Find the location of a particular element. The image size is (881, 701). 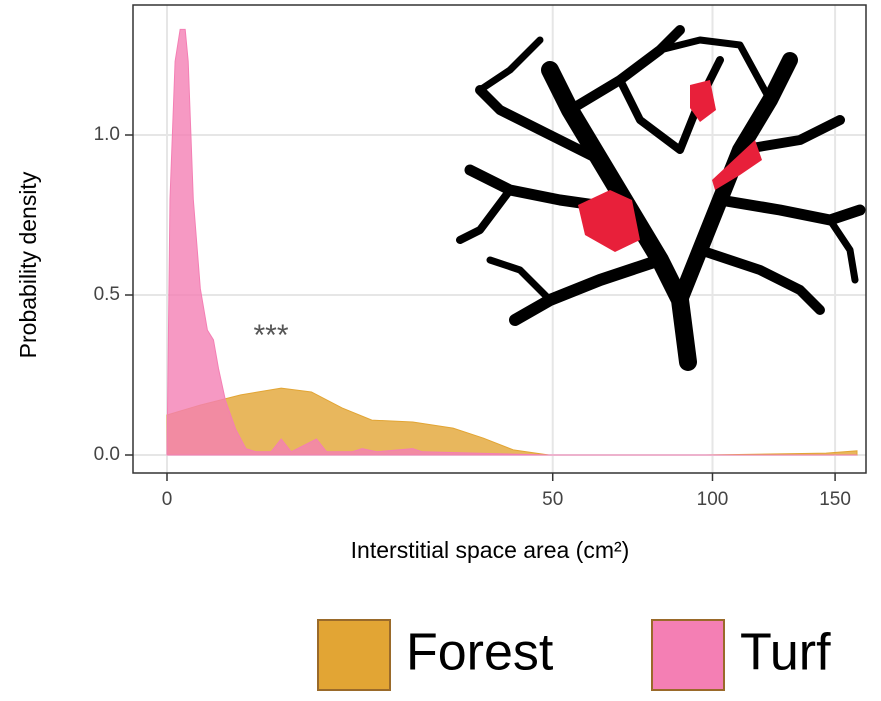

legend-label: Turf is located at coordinates (785, 653).